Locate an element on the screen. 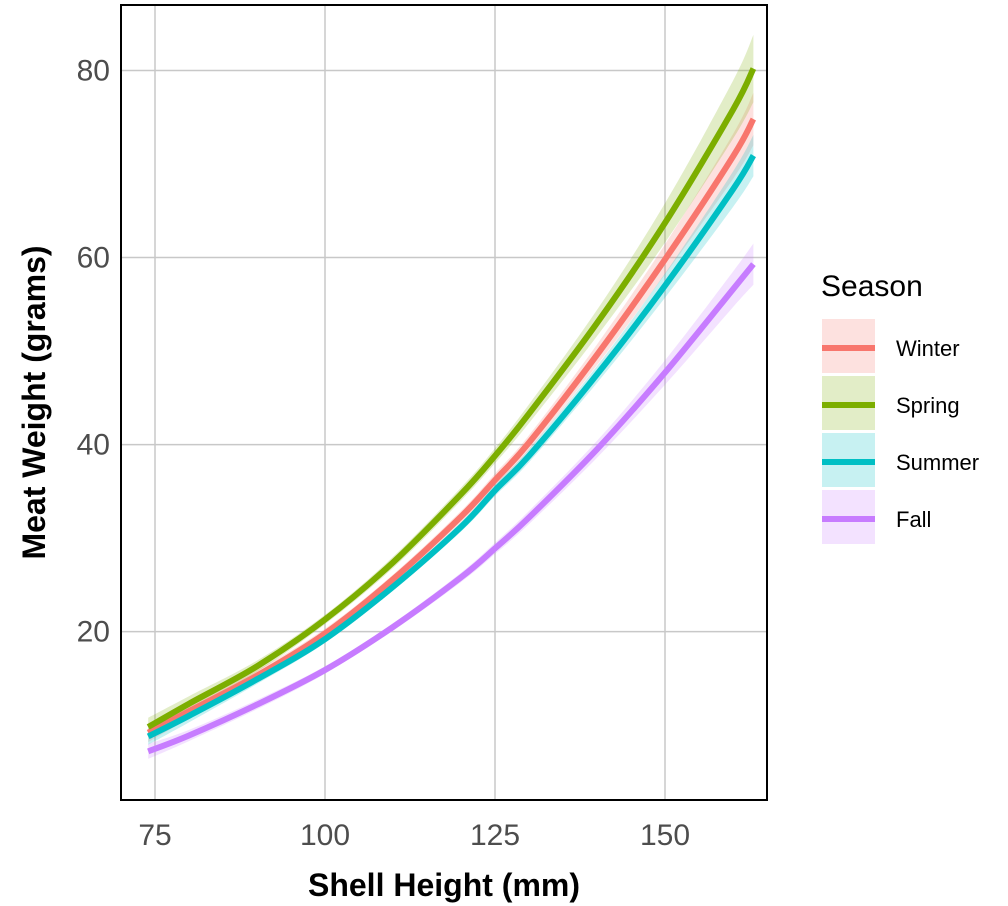  y-axis-ticks: 20 40 60 80 is located at coordinates (93, 351).